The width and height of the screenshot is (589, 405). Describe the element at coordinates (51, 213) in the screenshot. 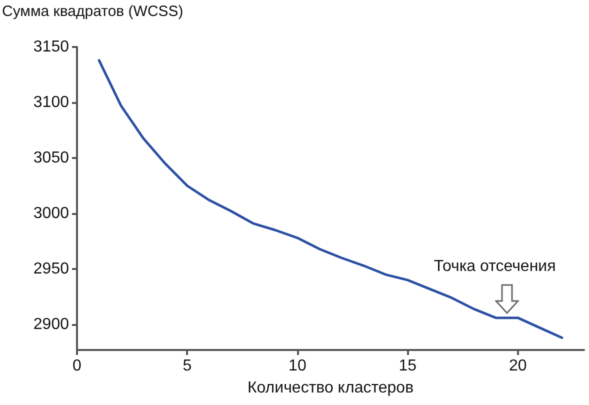

I see `y-tick-label: 3000` at that location.